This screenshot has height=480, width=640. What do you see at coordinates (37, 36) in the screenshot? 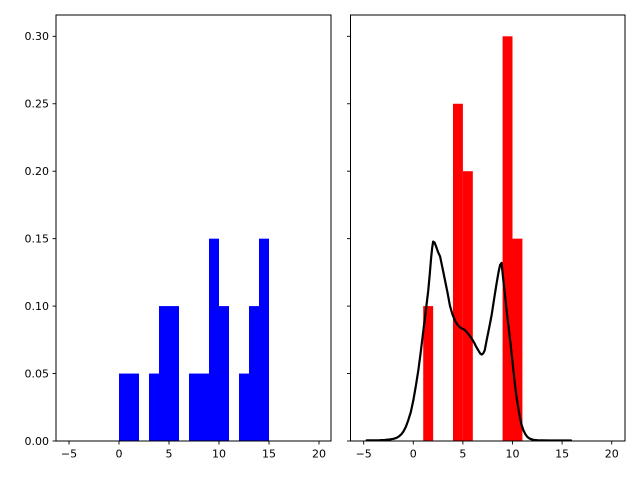
I see `y-tick-label: 0.30` at bounding box center [37, 36].